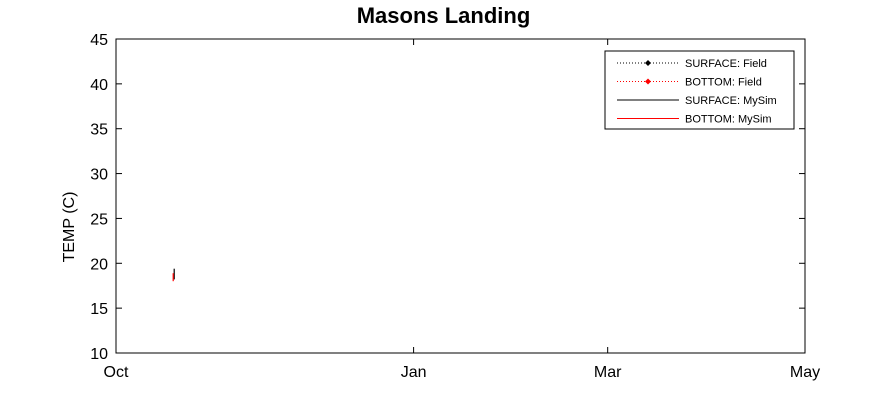  I want to click on x-tick-label: Mar, so click(608, 372).